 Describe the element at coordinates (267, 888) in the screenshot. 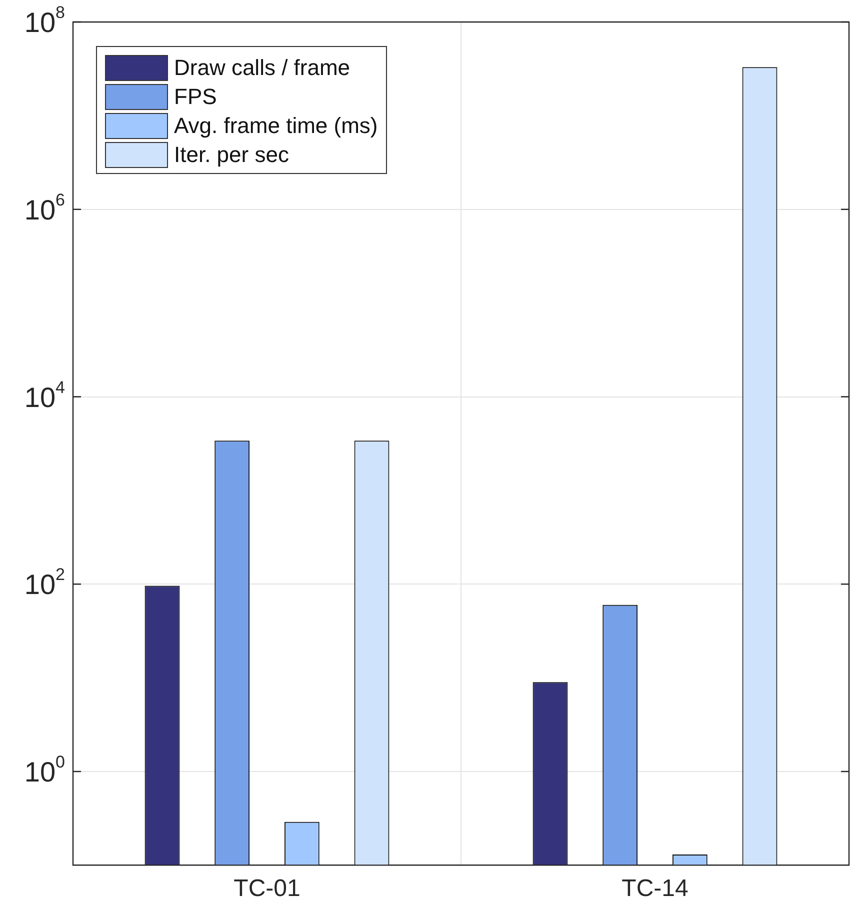

I see `x-tick-label: TC-01` at that location.